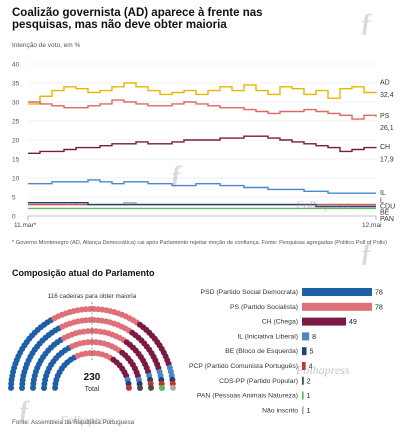  Describe the element at coordinates (243, 366) in the screenshot. I see `bar-category-label: PCP (Partido Comunista Português)` at that location.